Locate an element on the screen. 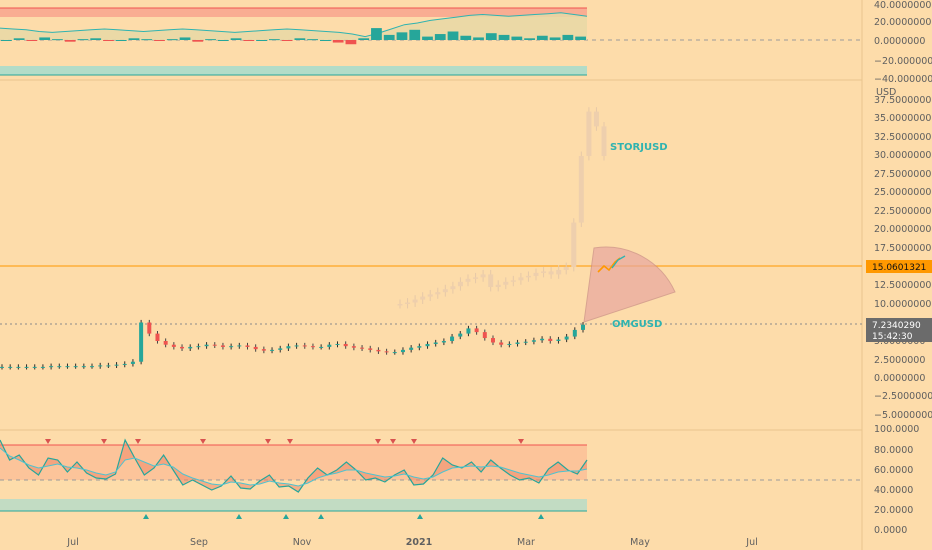 This screenshot has height=550, width=932. main-axis-tick: 32.5000000 is located at coordinates (902, 137).